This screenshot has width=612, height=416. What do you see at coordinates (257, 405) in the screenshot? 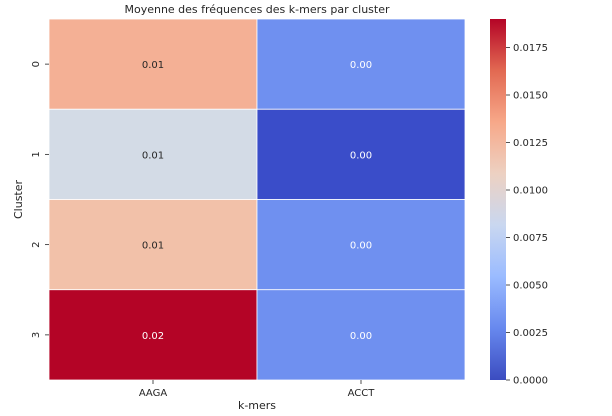
I see `x-axis-label: k-mers` at bounding box center [257, 405].